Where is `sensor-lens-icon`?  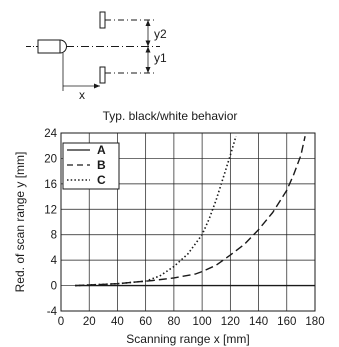
sensor-lens-icon is located at coordinates (63, 46).